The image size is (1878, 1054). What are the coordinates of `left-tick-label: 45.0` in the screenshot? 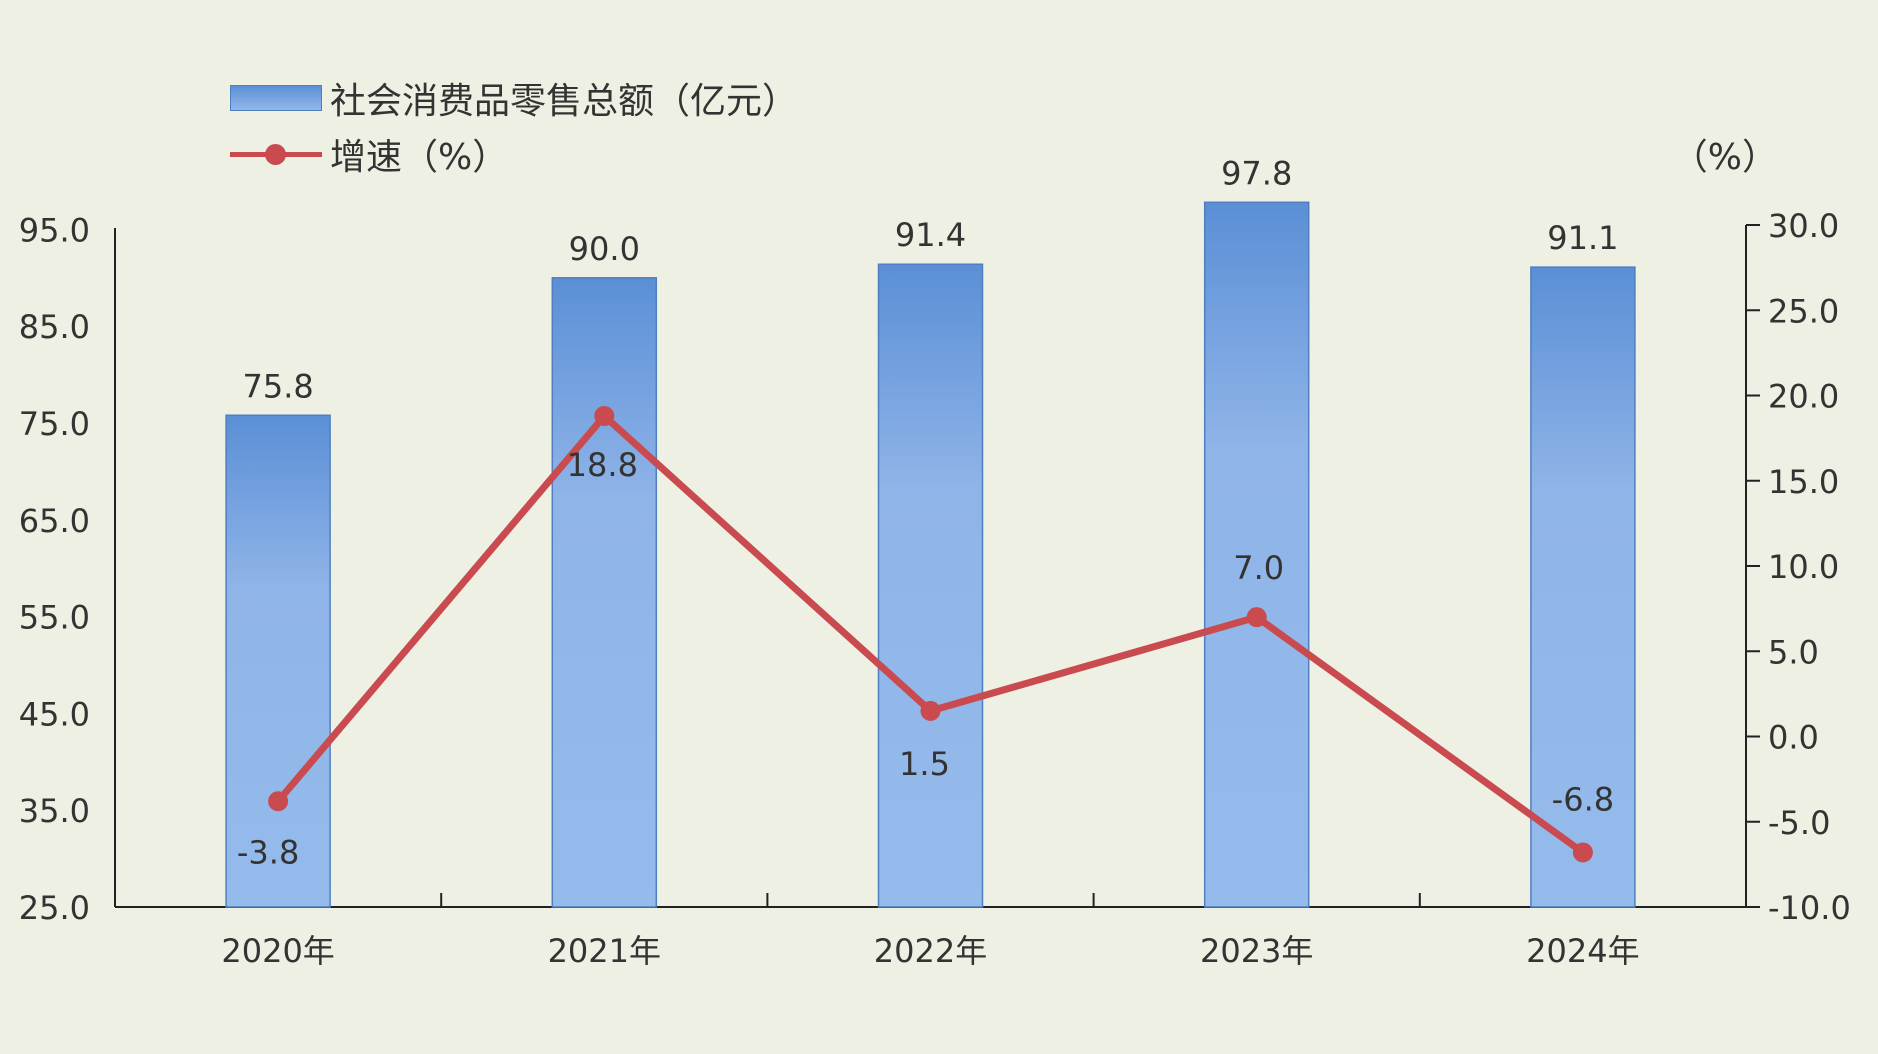 It's located at (54, 714).